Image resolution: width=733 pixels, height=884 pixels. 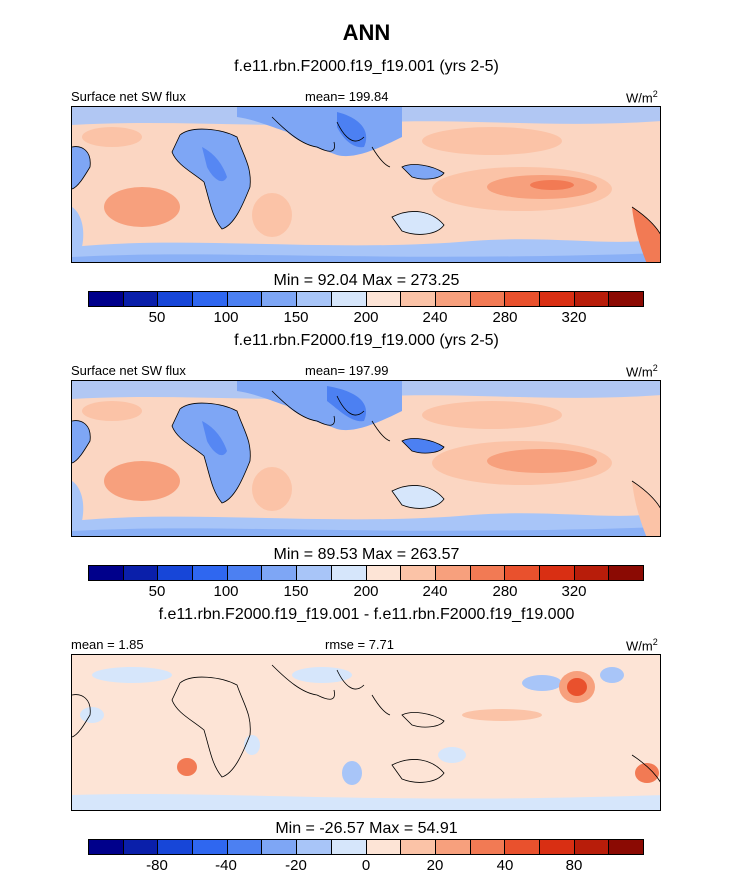 I want to click on panel1-minmax: Min = 92.04 Max = 273.25, so click(x=366, y=280).